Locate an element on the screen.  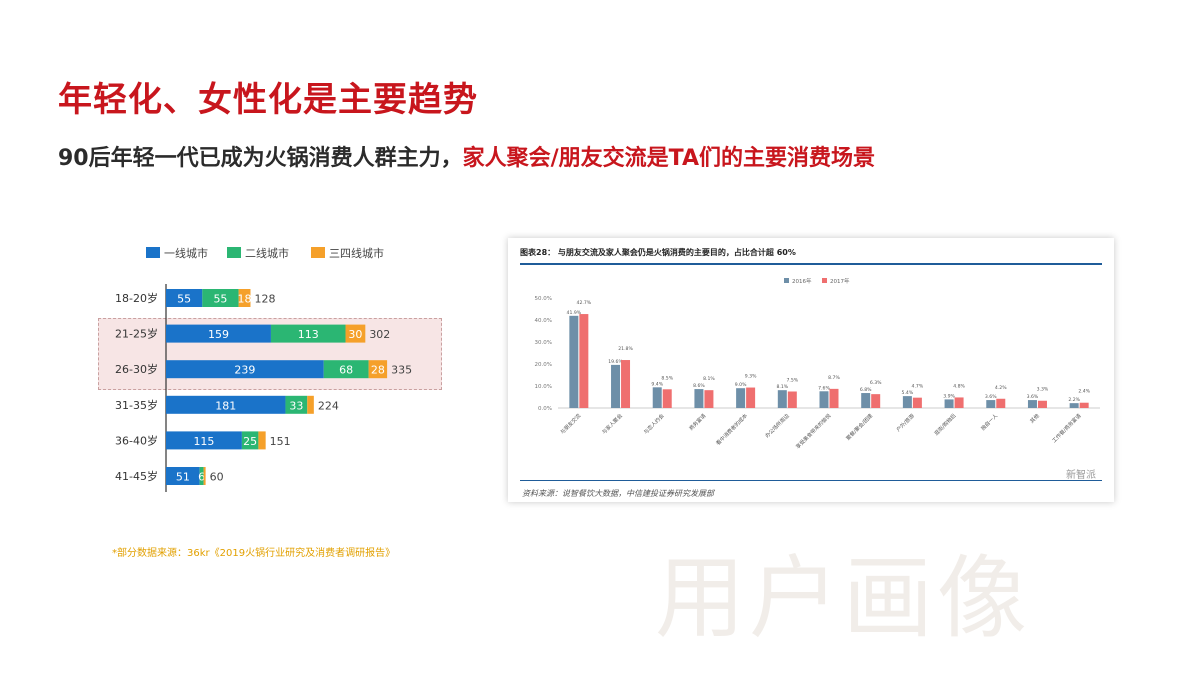
value-label: 8.6% is located at coordinates (699, 386).